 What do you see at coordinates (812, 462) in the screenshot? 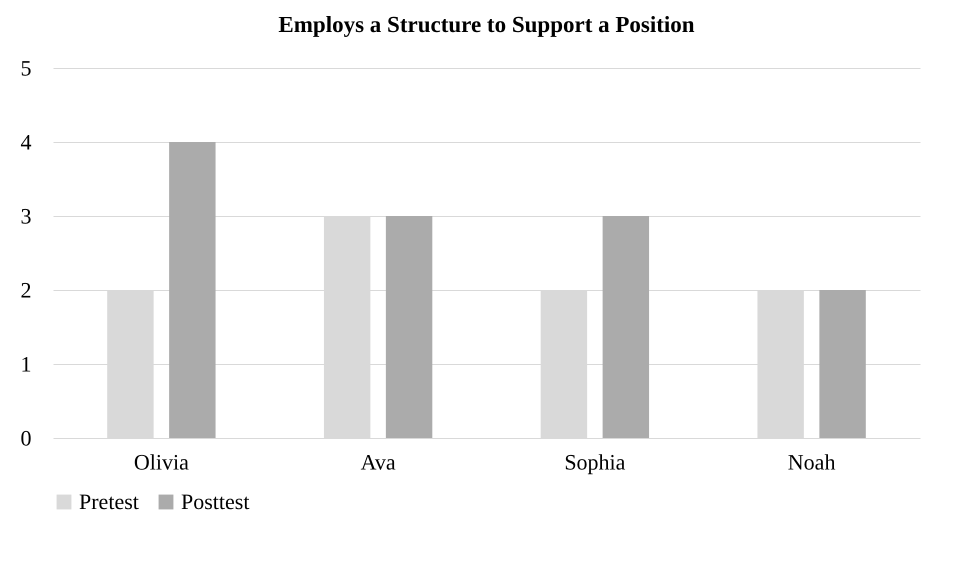
I see `x-tick-label: Noah` at bounding box center [812, 462].